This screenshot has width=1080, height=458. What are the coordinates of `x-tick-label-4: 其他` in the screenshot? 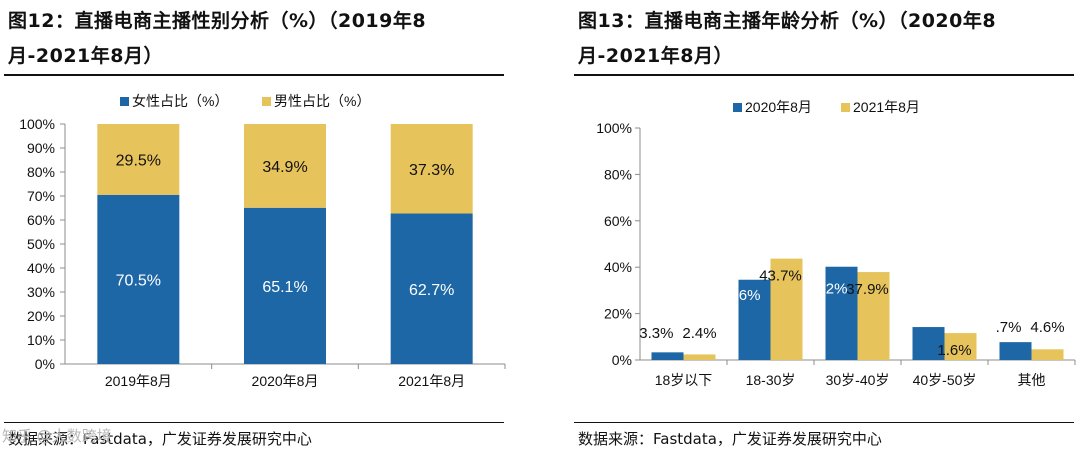 It's located at (1032, 380).